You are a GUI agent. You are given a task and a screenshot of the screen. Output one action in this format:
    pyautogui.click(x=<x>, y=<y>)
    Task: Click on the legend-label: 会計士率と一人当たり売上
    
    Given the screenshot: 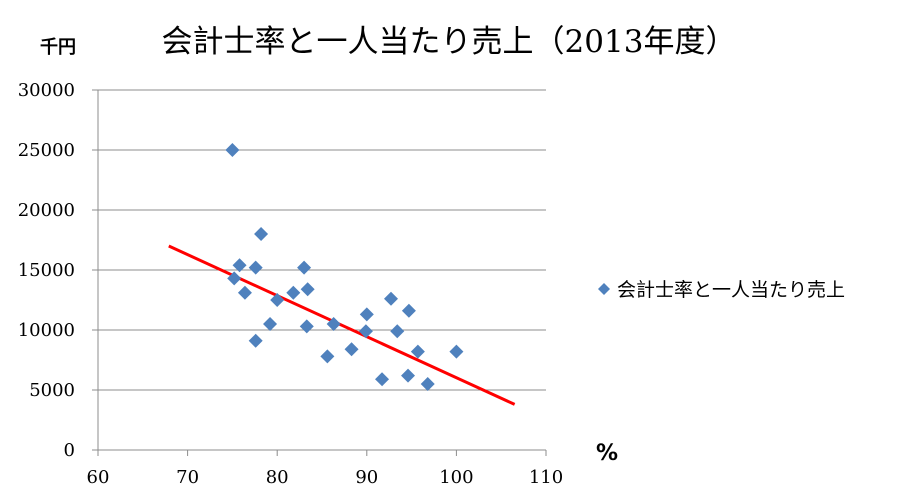 What is the action you would take?
    pyautogui.click(x=731, y=290)
    